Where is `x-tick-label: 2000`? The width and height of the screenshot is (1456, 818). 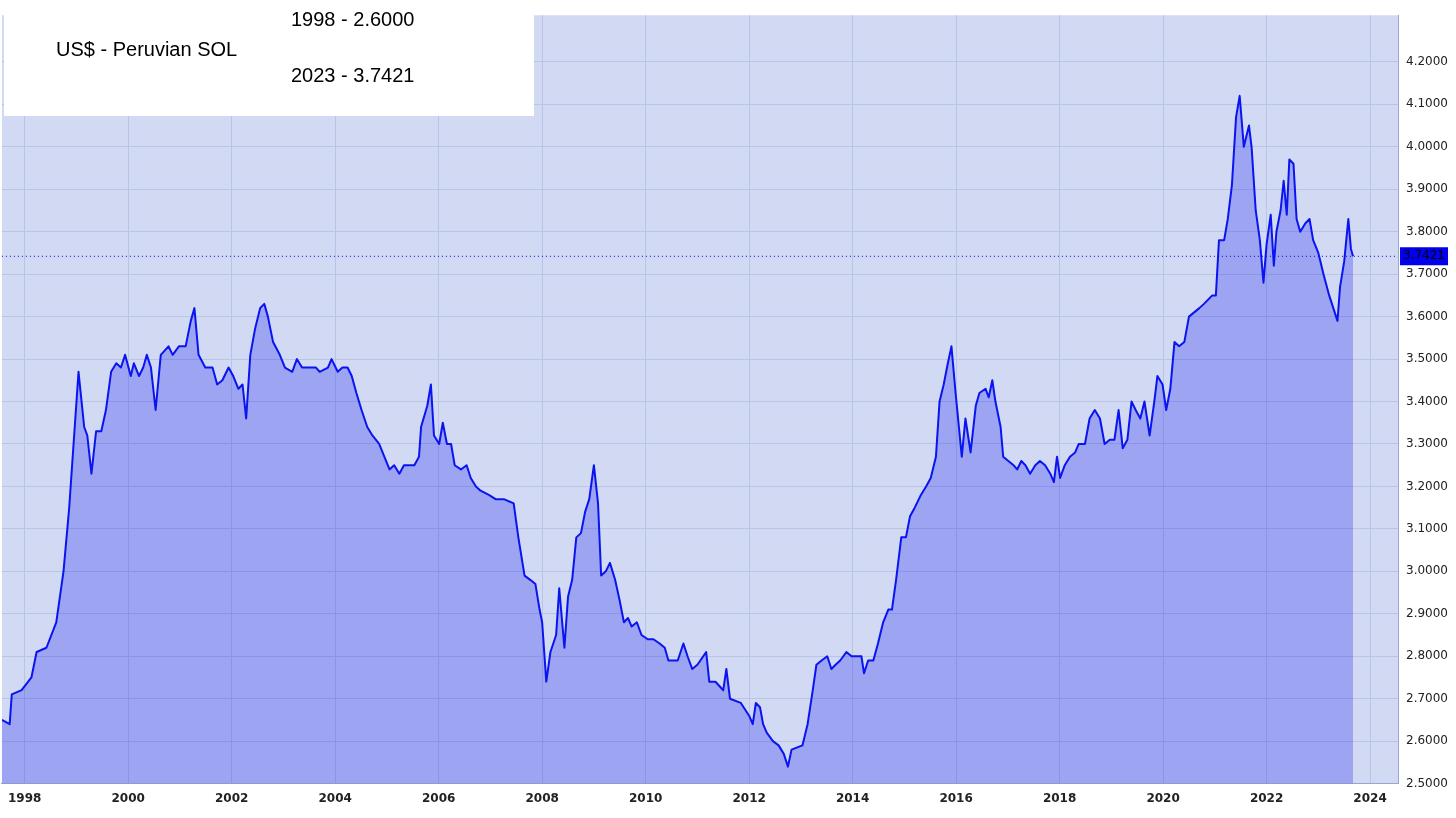
x-tick-label: 2000 is located at coordinates (128, 797).